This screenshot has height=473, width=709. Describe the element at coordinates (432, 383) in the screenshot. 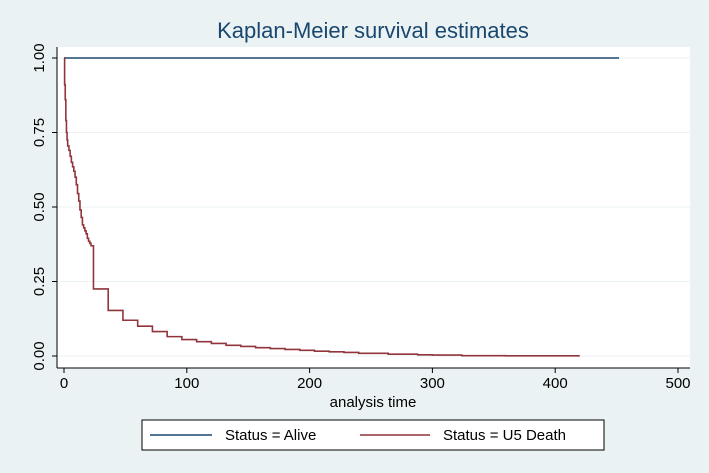

I see `x-tick-label: 300` at that location.